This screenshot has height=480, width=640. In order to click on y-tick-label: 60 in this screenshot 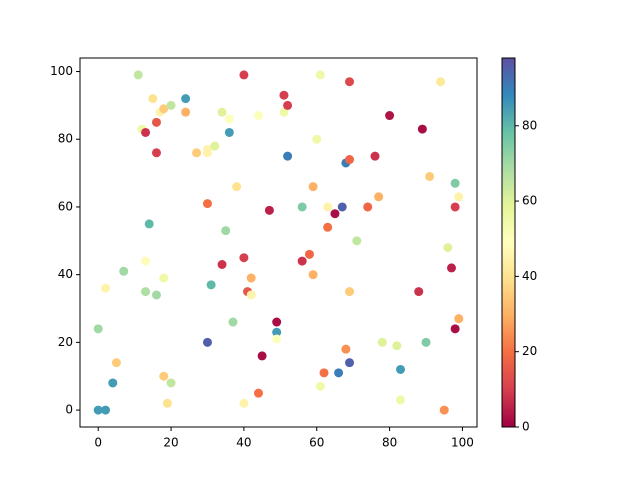, I will do `click(65, 206)`.